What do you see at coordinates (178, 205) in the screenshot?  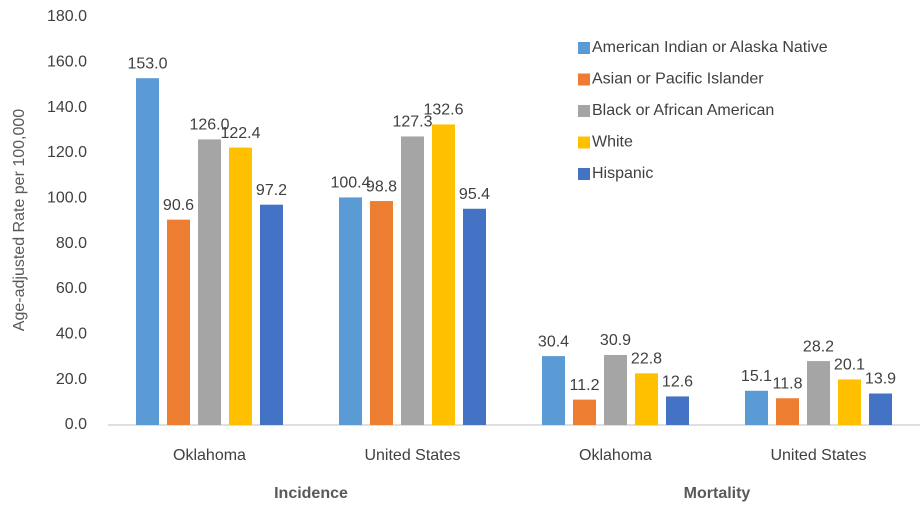 I see `data-label: 90.6` at bounding box center [178, 205].